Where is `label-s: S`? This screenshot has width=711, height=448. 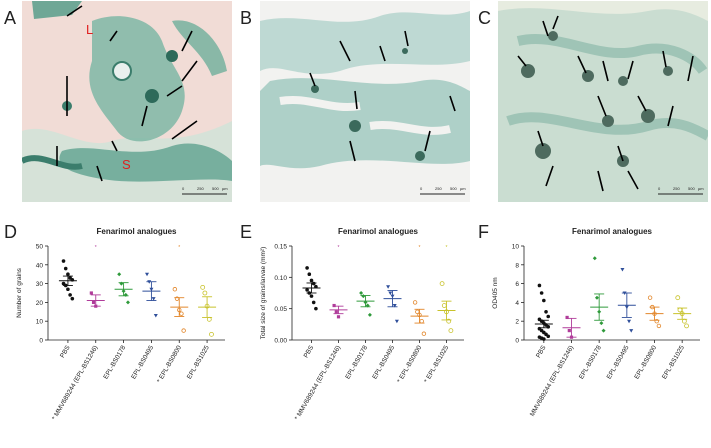
label-s: S is located at coordinates (126, 164).